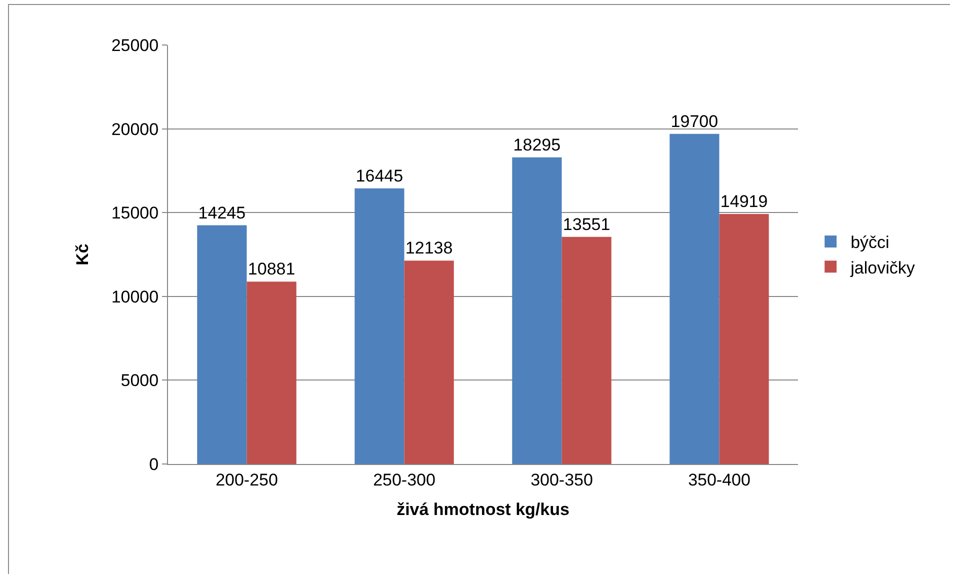  I want to click on y-tick-label: 25000, so click(135, 45).